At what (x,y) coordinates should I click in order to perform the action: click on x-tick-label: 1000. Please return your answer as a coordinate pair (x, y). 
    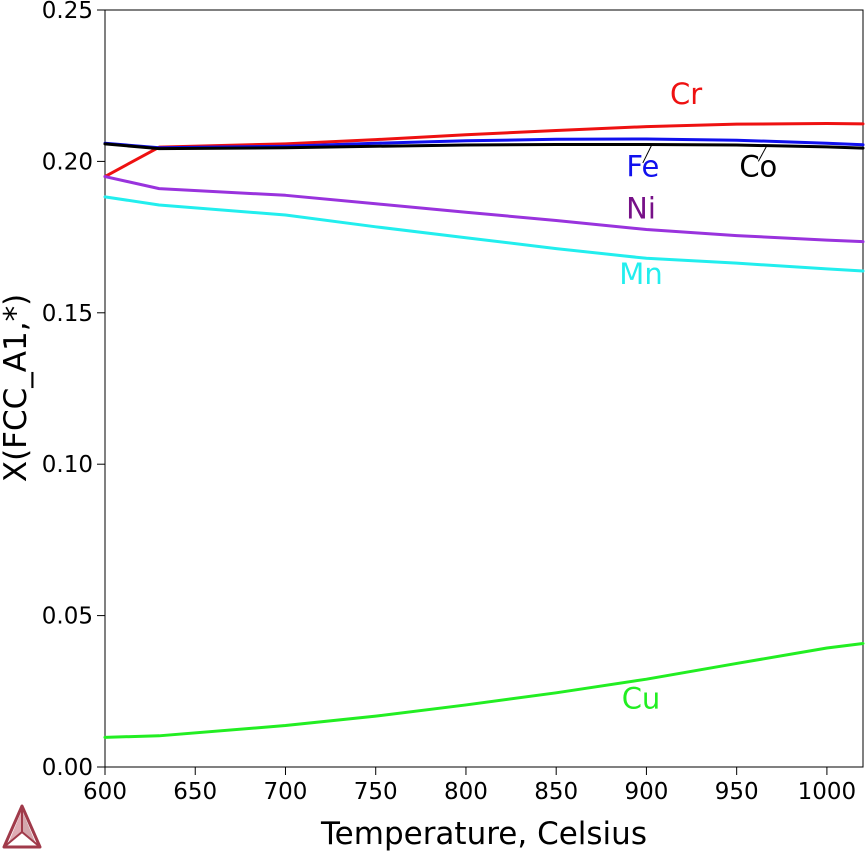
    Looking at the image, I should click on (827, 792).